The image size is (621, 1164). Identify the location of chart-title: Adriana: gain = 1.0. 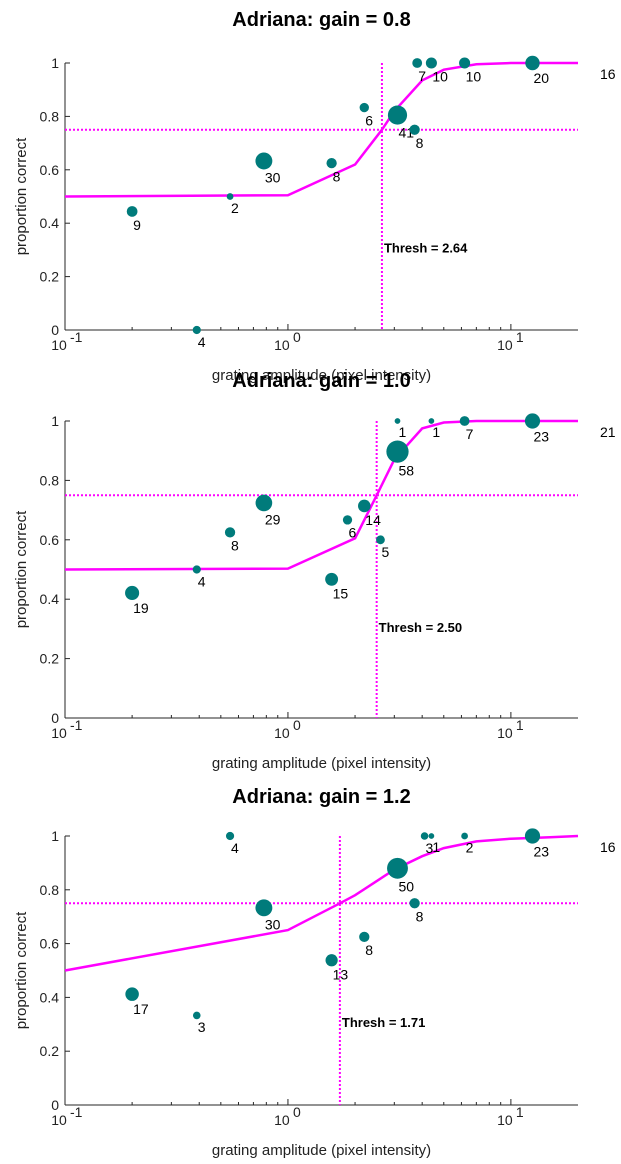
(321, 381).